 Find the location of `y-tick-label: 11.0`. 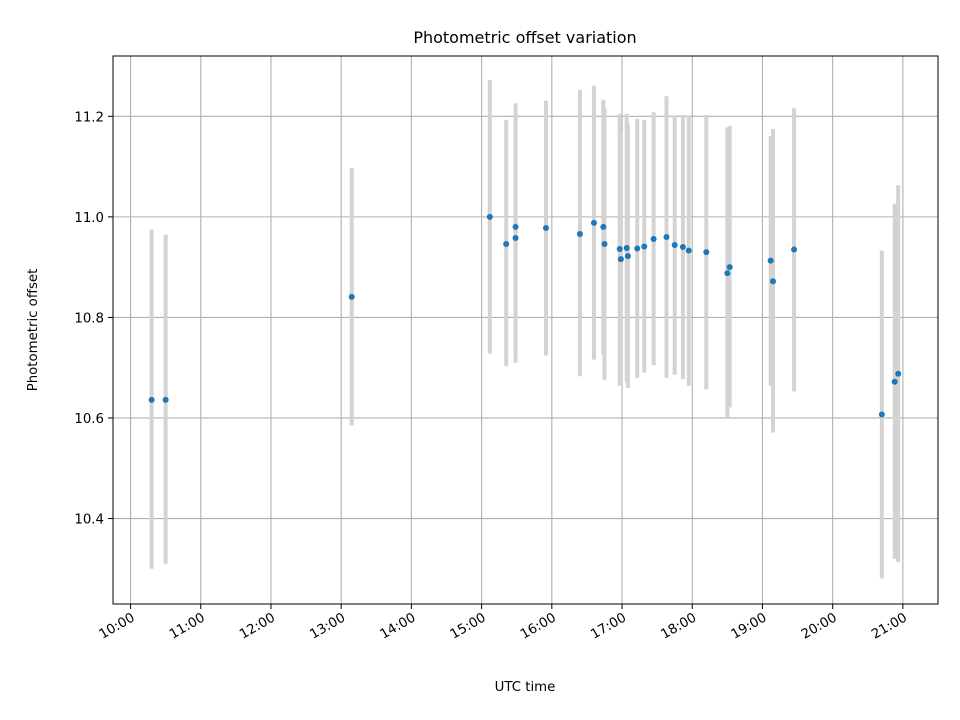

y-tick-label: 11.0 is located at coordinates (89, 218).